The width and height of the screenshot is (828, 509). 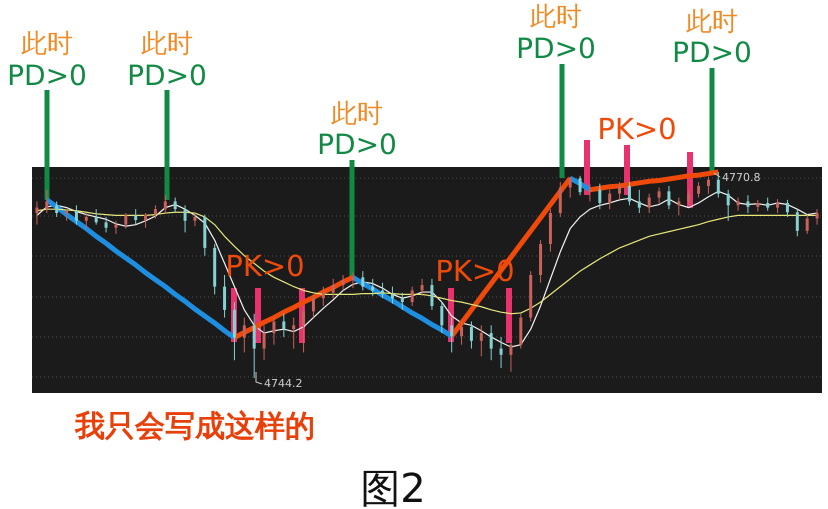 What do you see at coordinates (637, 129) in the screenshot?
I see `text: PK>0` at bounding box center [637, 129].